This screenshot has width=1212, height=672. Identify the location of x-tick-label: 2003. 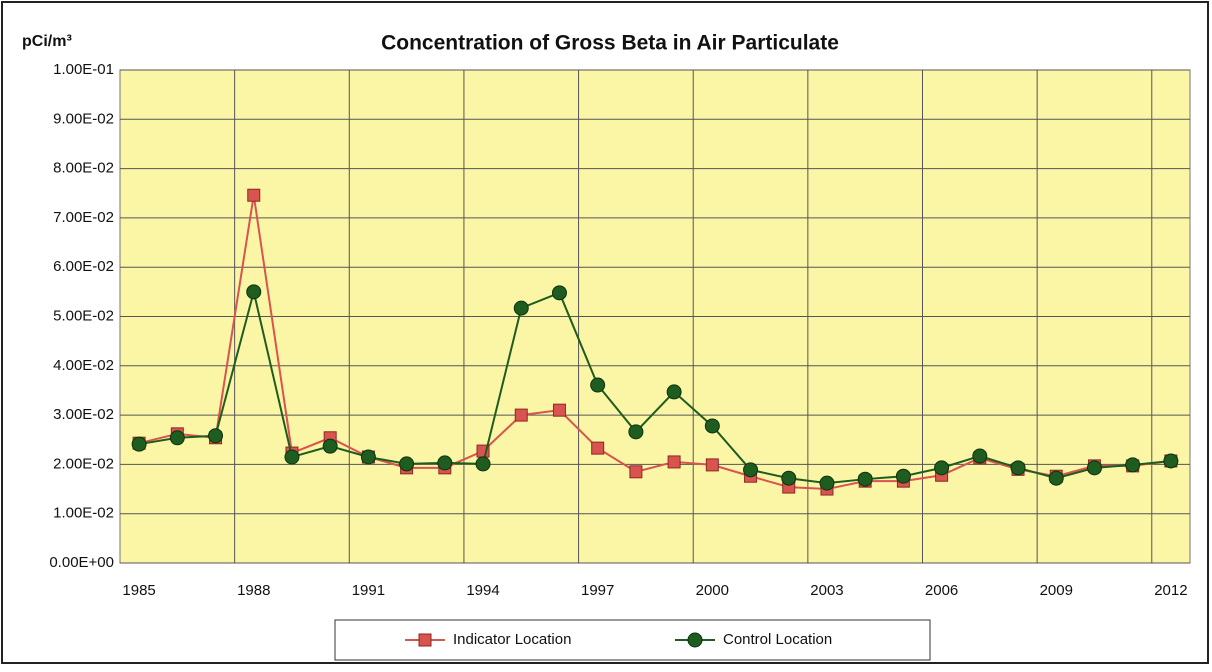
(826, 590).